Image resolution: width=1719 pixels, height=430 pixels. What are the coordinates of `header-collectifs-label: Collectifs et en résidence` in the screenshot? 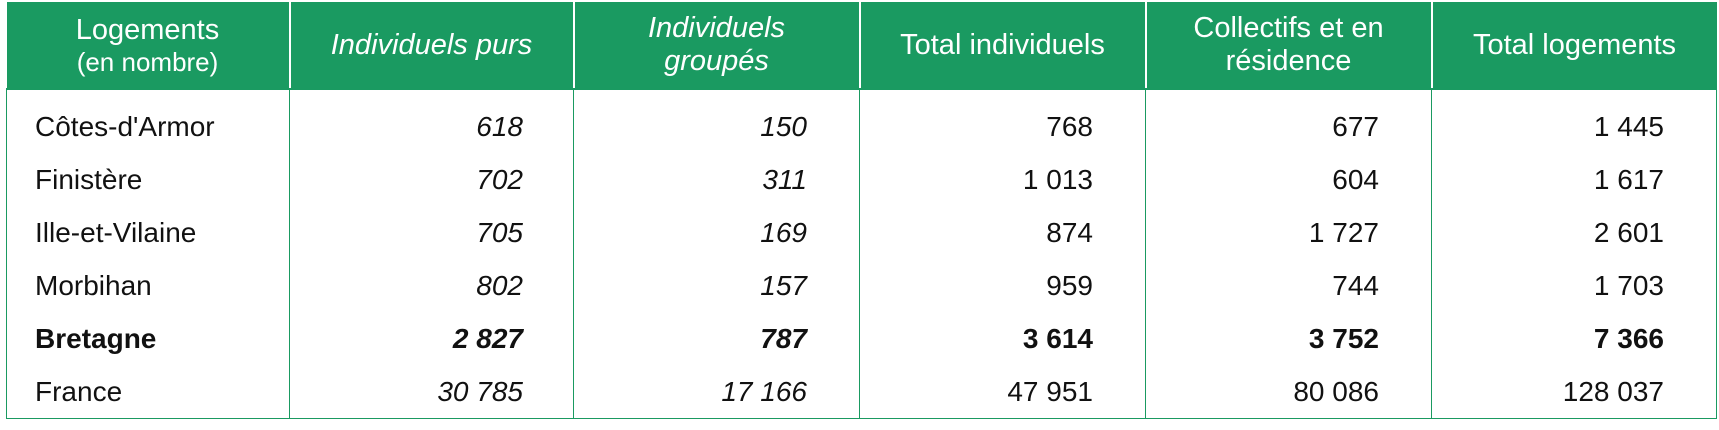 It's located at (1288, 44).